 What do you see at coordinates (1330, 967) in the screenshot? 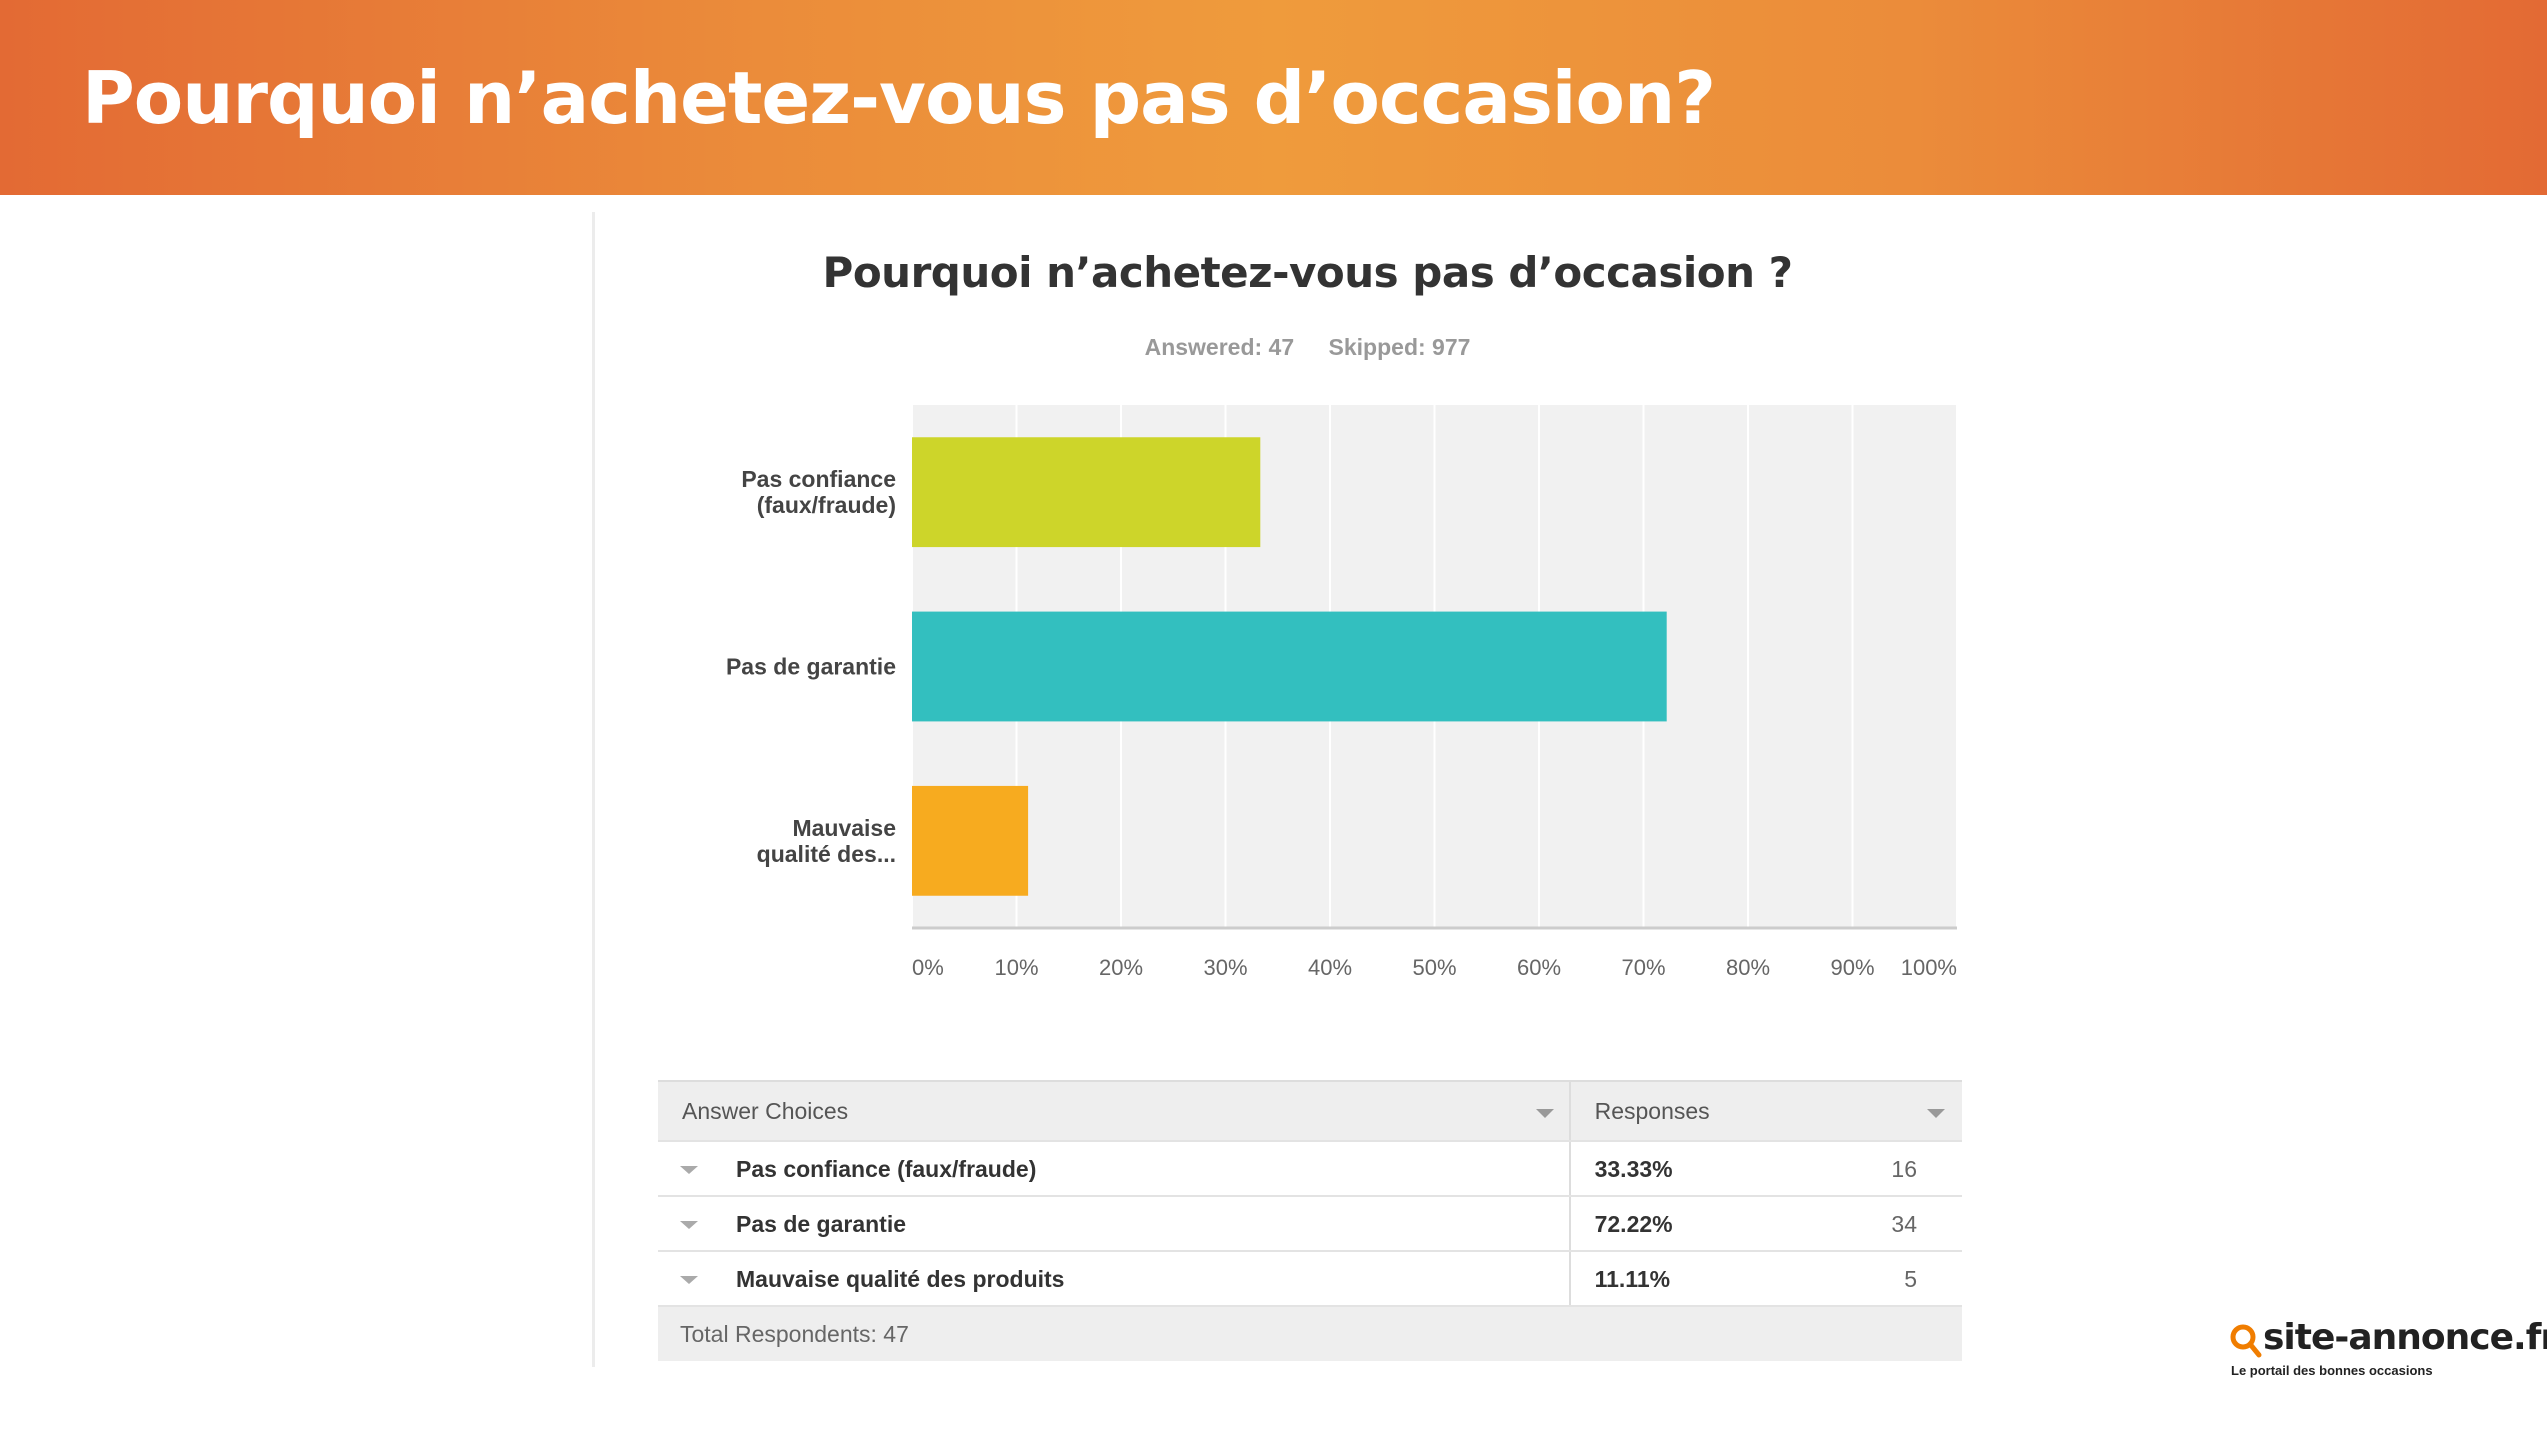
I see `x-tick-label: 40%` at bounding box center [1330, 967].